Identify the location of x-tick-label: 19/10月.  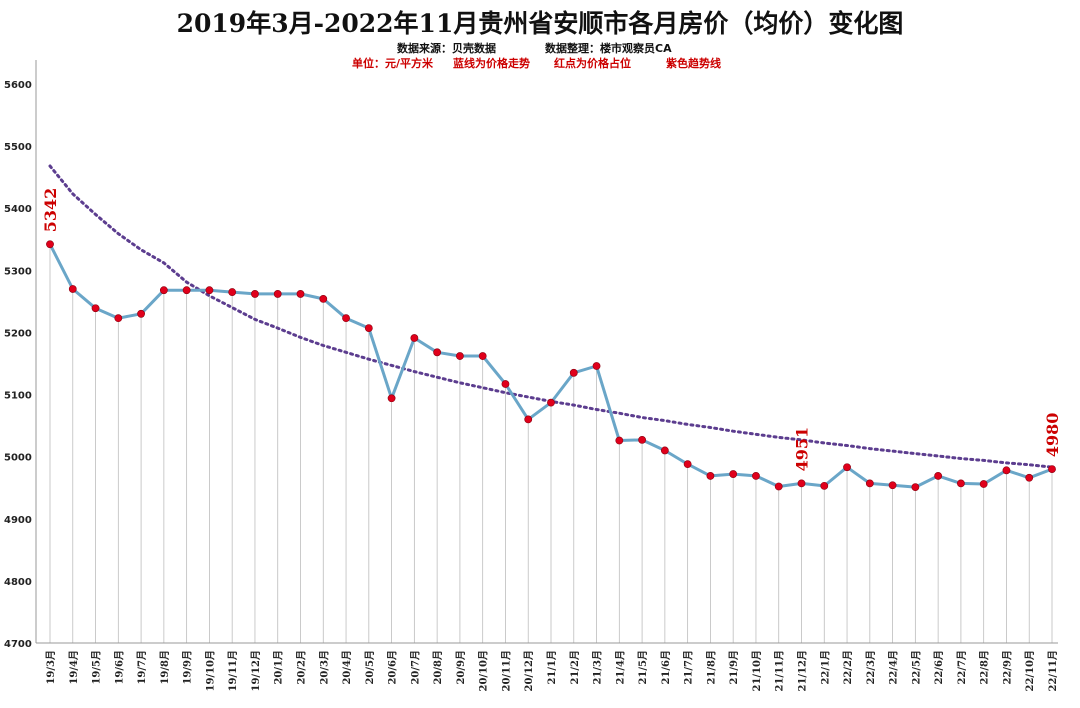
(210, 670).